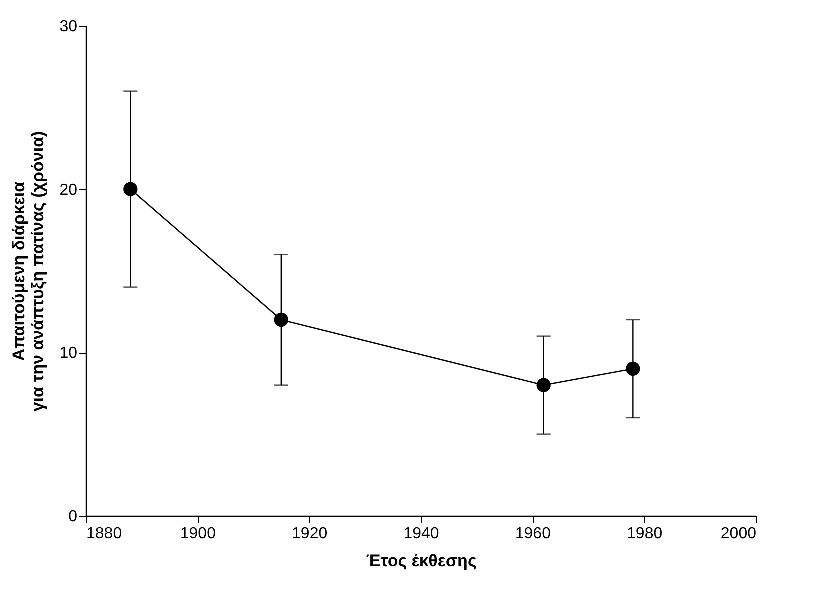 The height and width of the screenshot is (602, 827). Describe the element at coordinates (104, 534) in the screenshot. I see `x-tick-label: 1880` at that location.